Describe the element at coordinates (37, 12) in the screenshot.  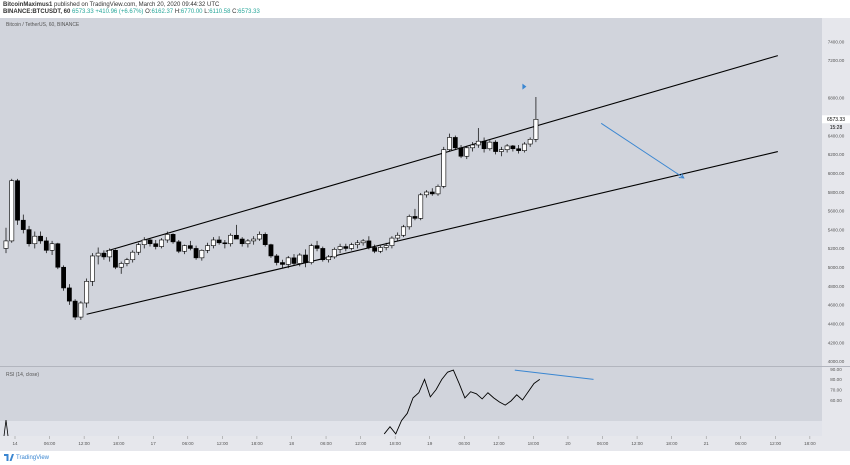
I see `symbol-label: BINANCE:BTCUSDT, 60` at that location.